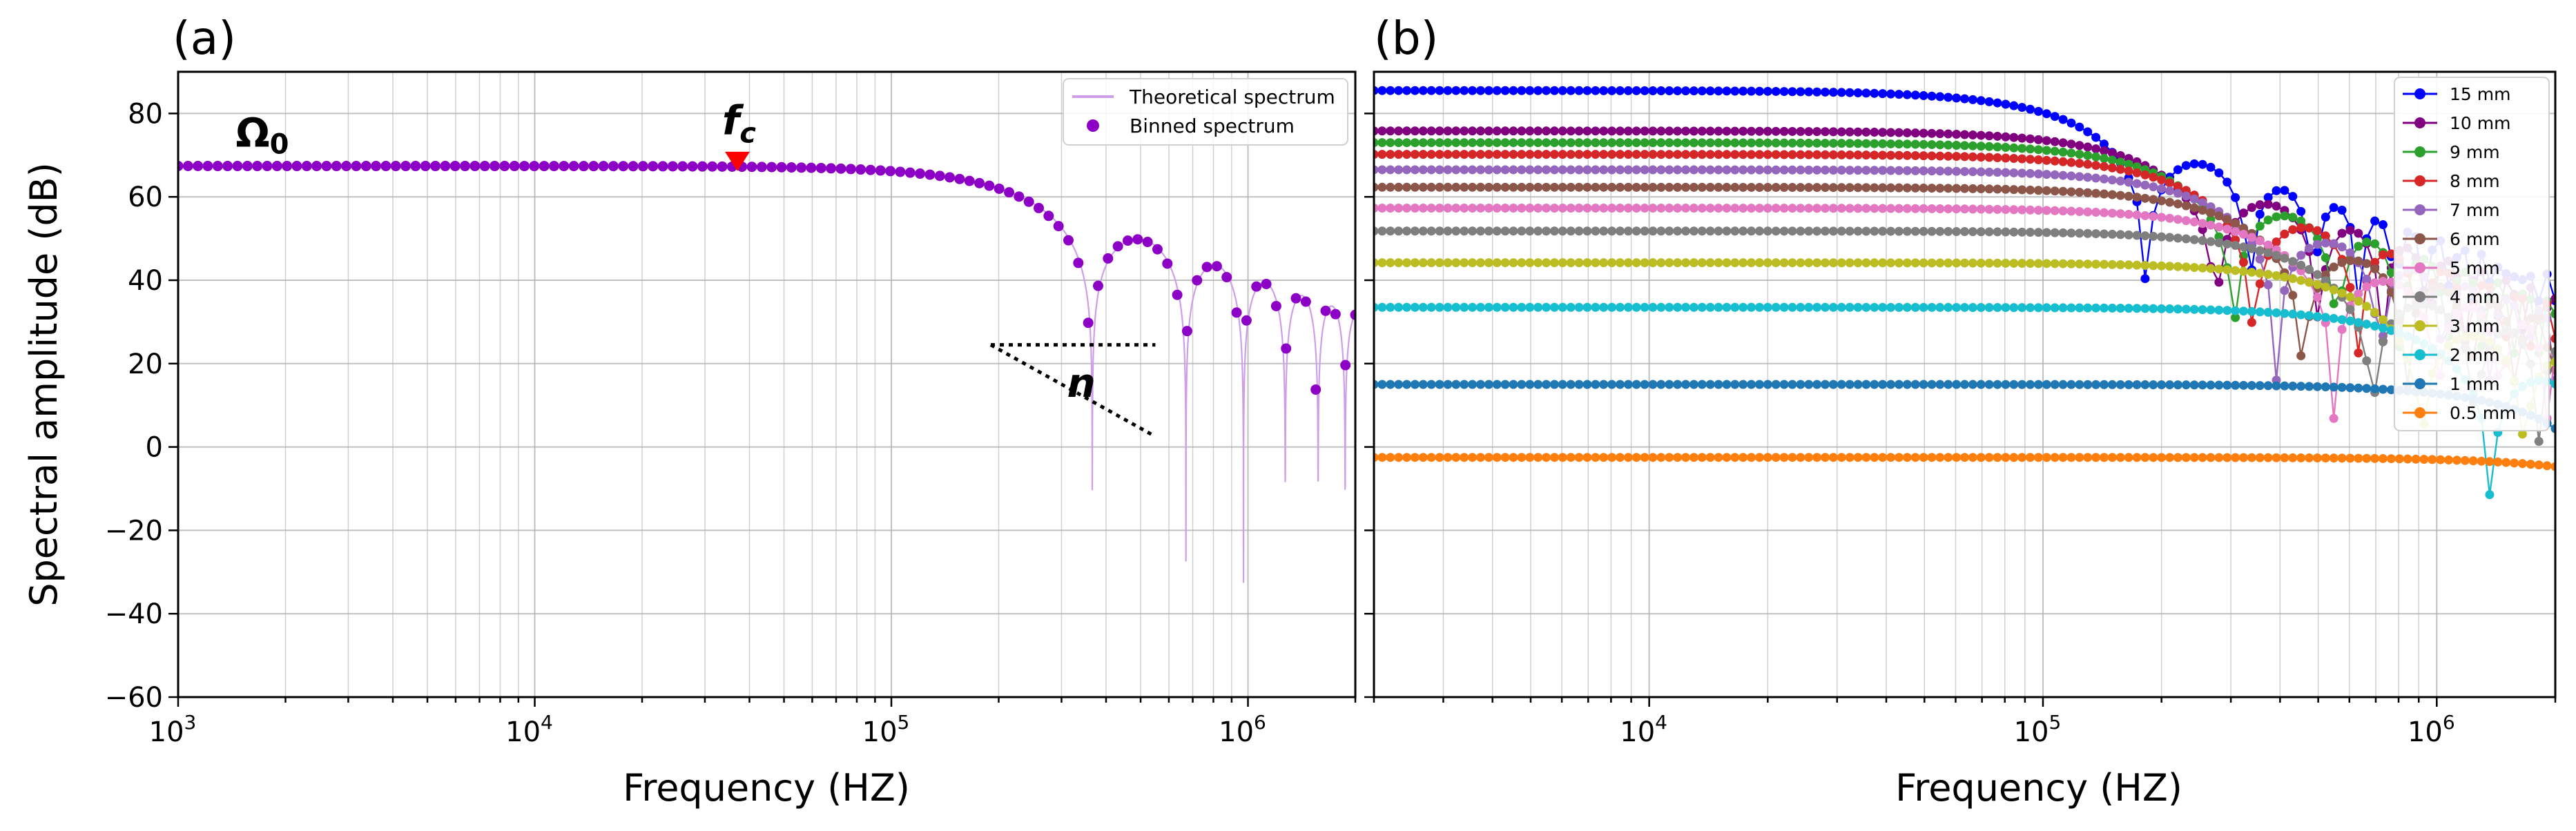 Image resolution: width=2576 pixels, height=831 pixels. I want to click on panel-a-ytick-label: 80, so click(145, 114).